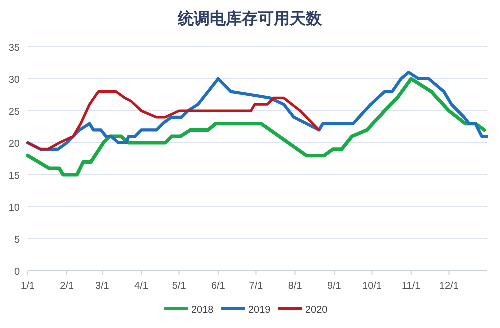  I want to click on x-tick-label: 4/1, so click(141, 286).